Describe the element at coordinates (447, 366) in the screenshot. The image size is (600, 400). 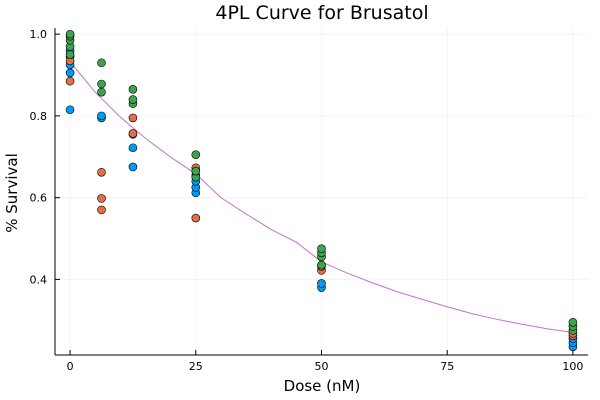
I see `x-tick-label: 75` at that location.